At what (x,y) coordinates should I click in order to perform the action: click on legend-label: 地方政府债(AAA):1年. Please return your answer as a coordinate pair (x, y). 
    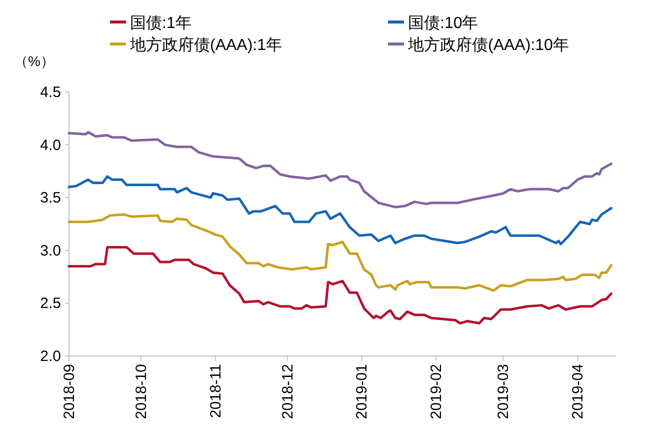
    Looking at the image, I should click on (205, 45).